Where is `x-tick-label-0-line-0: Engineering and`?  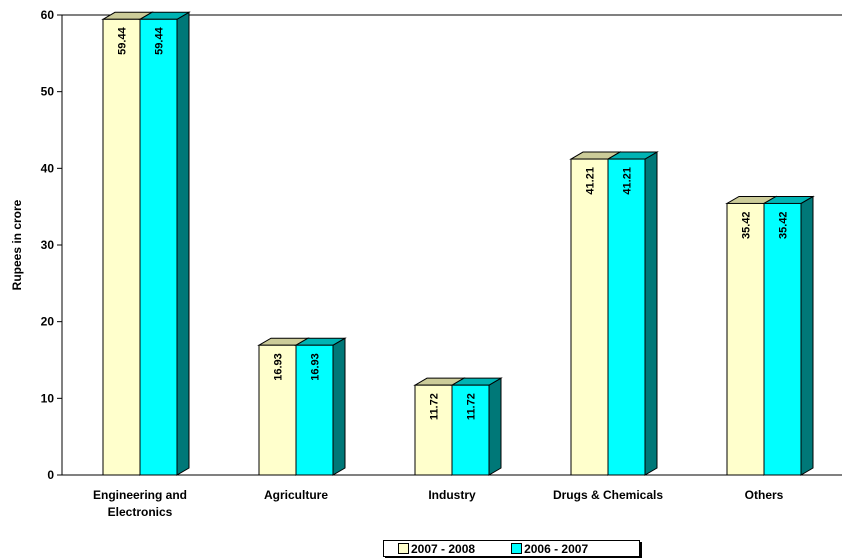
x-tick-label-0-line-0: Engineering and is located at coordinates (140, 495).